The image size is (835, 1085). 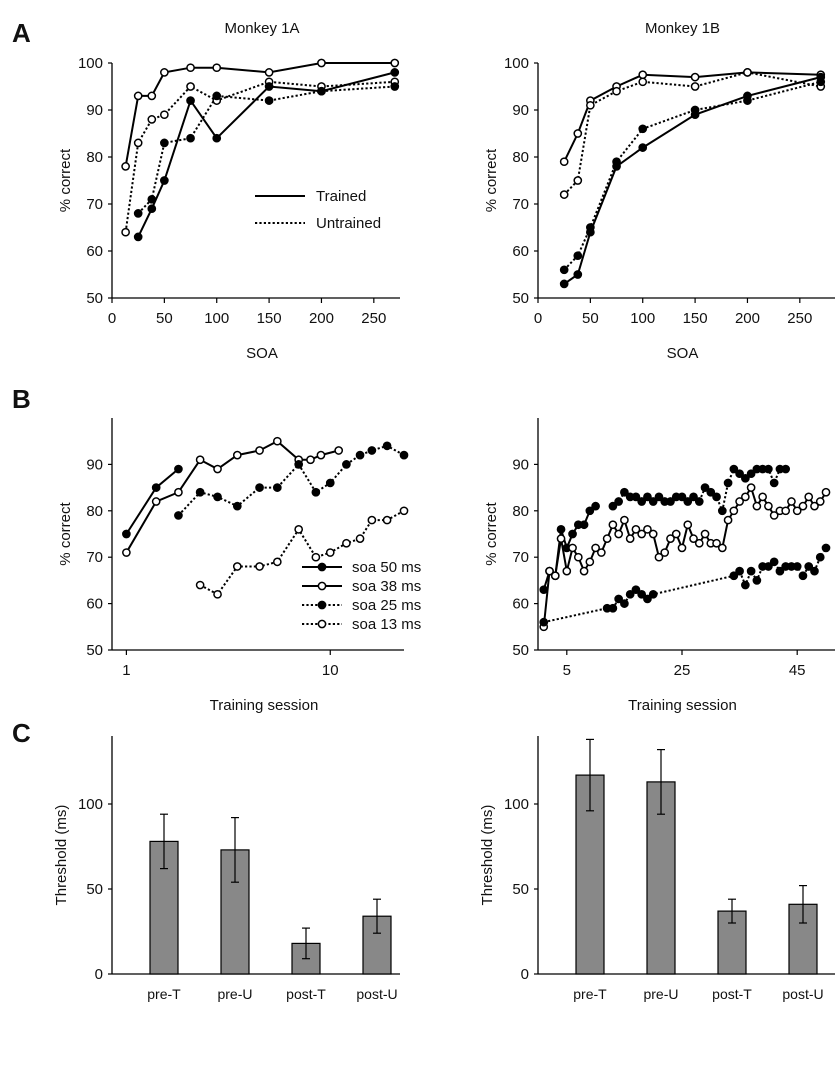 I want to click on c-right-y-tick-label: 100, so click(x=516, y=804).